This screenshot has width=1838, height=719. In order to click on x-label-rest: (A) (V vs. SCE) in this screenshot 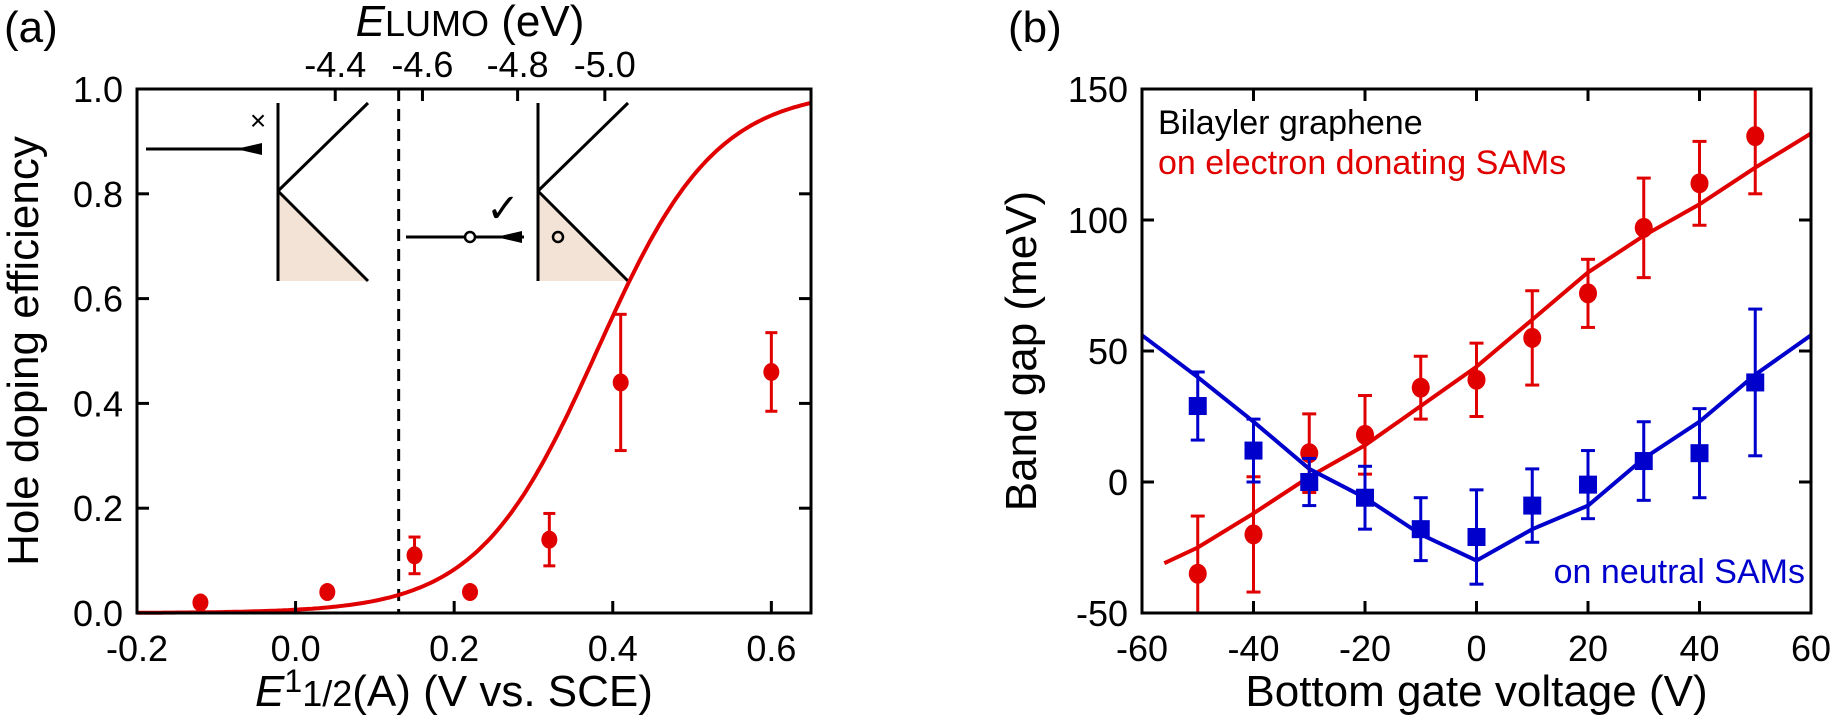, I will do `click(502, 691)`.